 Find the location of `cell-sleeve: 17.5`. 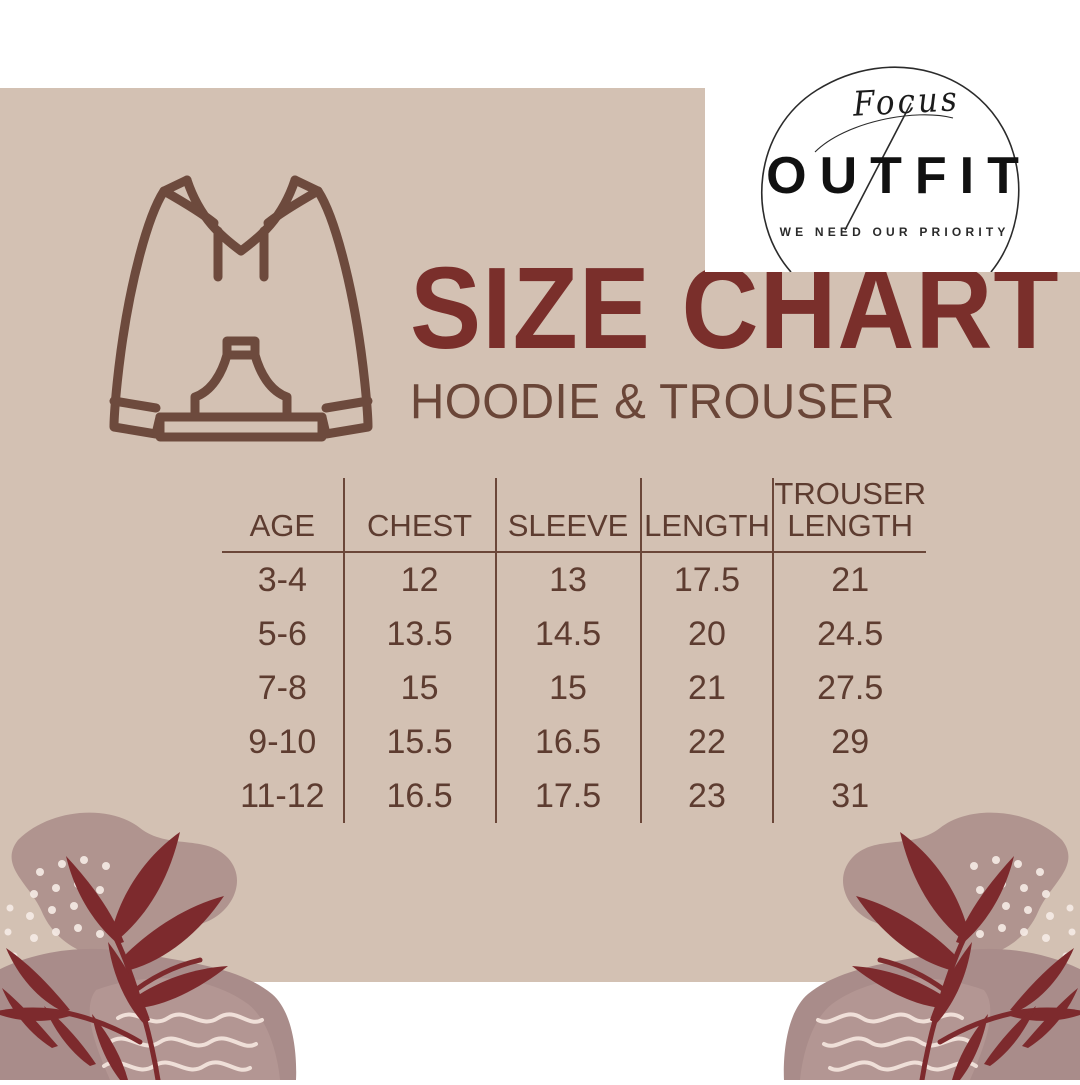

cell-sleeve: 17.5 is located at coordinates (567, 796).